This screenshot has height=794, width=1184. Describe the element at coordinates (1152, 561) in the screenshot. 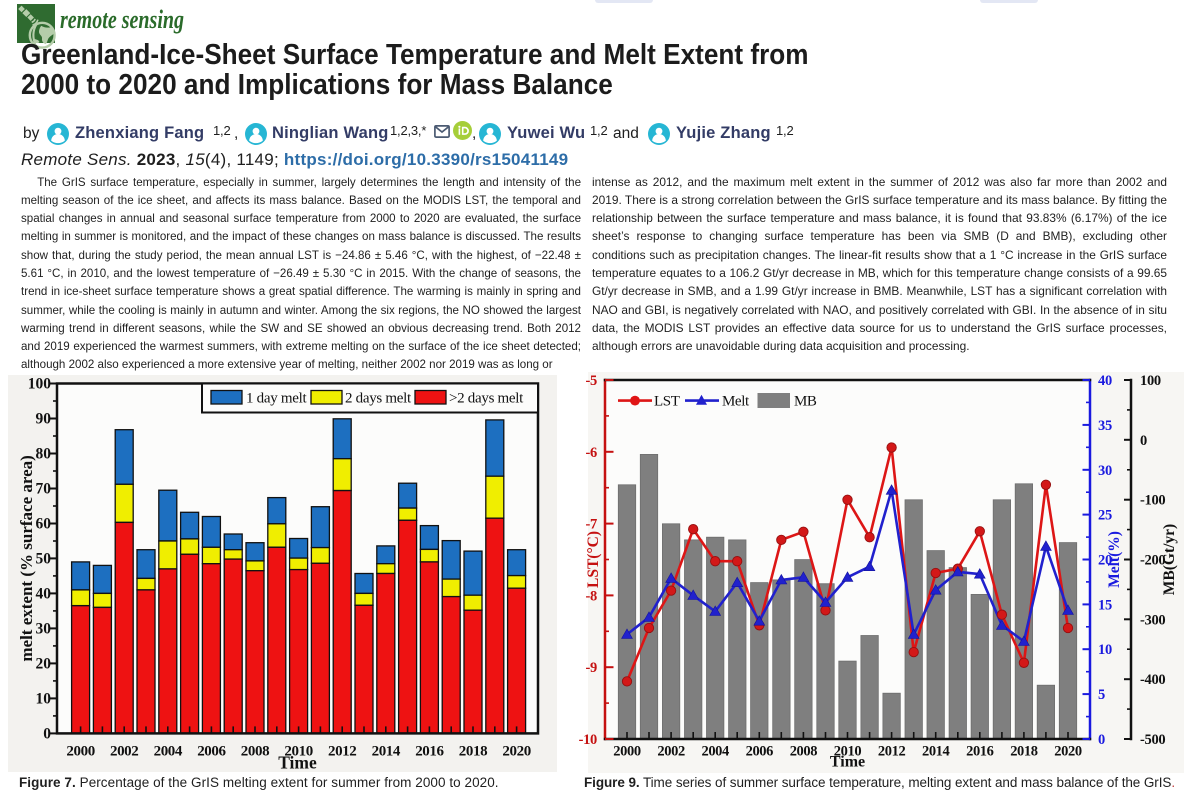

I see `svg-text: -200` at that location.